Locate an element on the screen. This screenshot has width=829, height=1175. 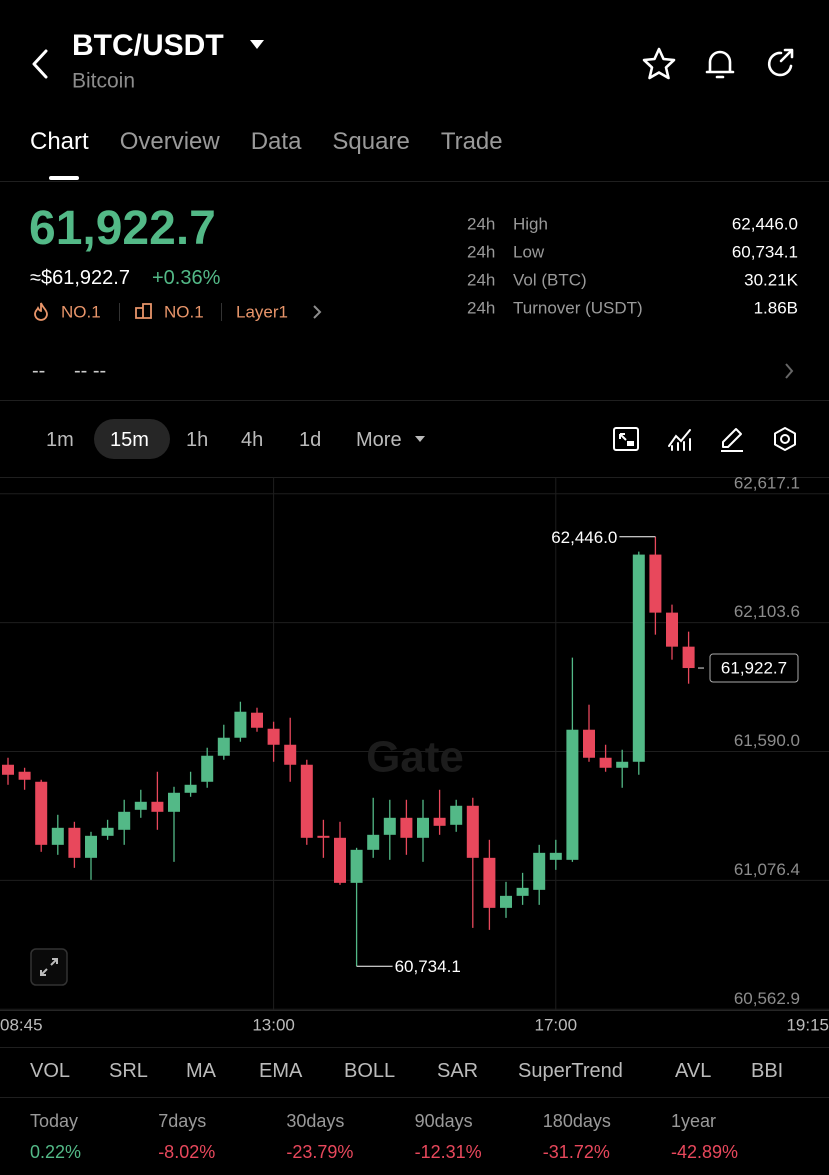
y-tick-label: 61,076.4 is located at coordinates (767, 869).